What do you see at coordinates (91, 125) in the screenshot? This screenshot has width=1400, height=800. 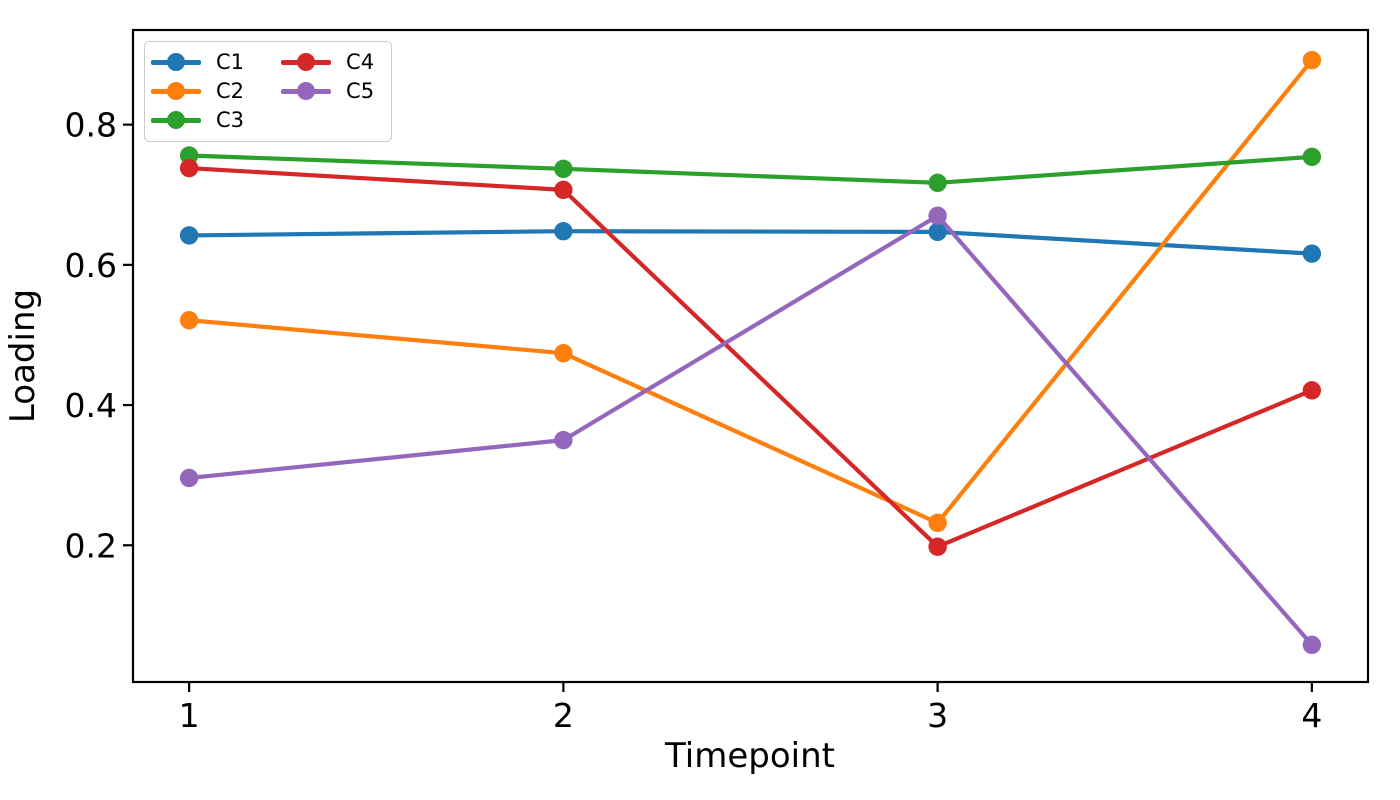 I see `y-tick-label: 0.8` at bounding box center [91, 125].